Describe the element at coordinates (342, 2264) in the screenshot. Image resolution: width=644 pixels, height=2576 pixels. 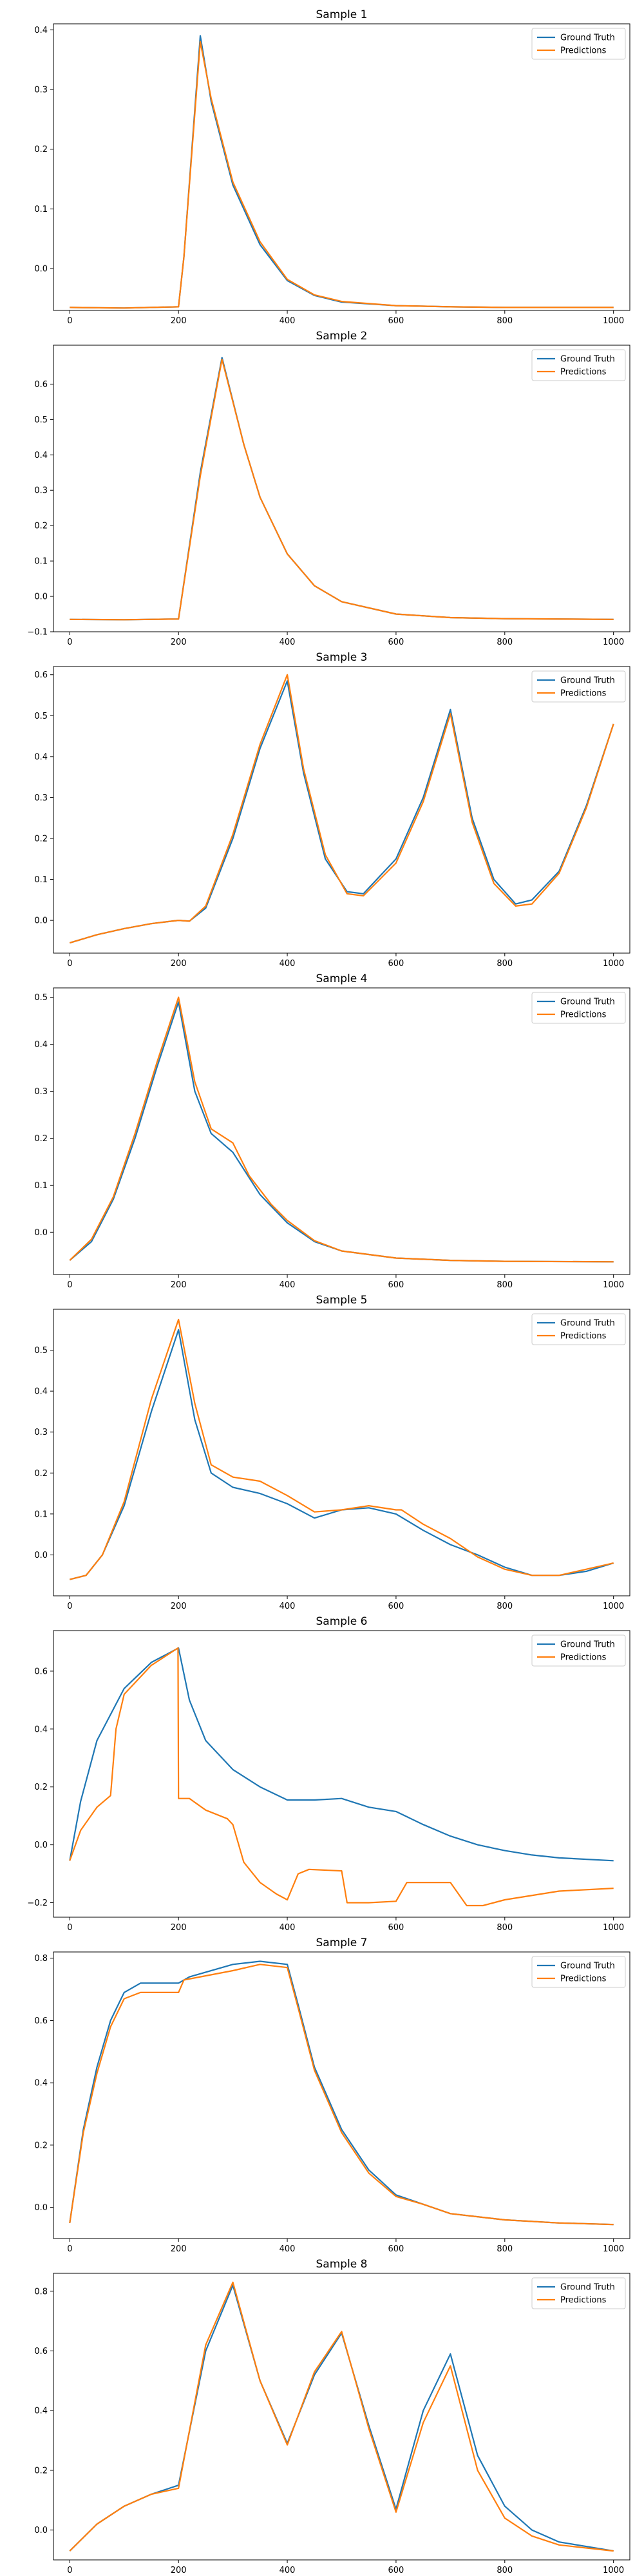
I see `subplot-title: Sample 8` at that location.